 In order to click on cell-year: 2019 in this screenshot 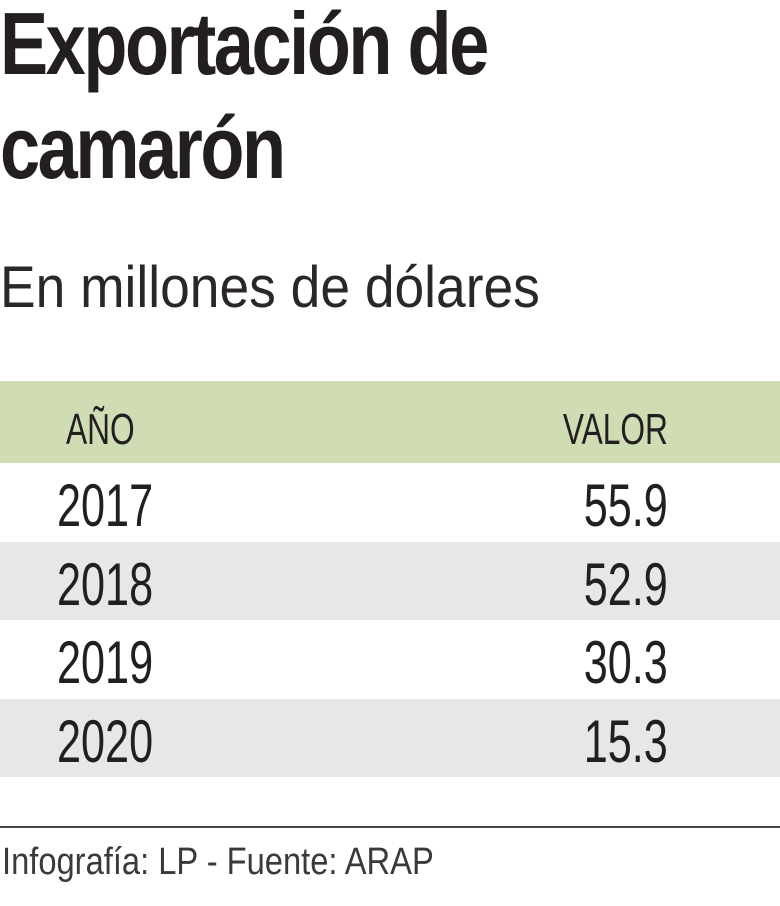, I will do `click(105, 662)`.